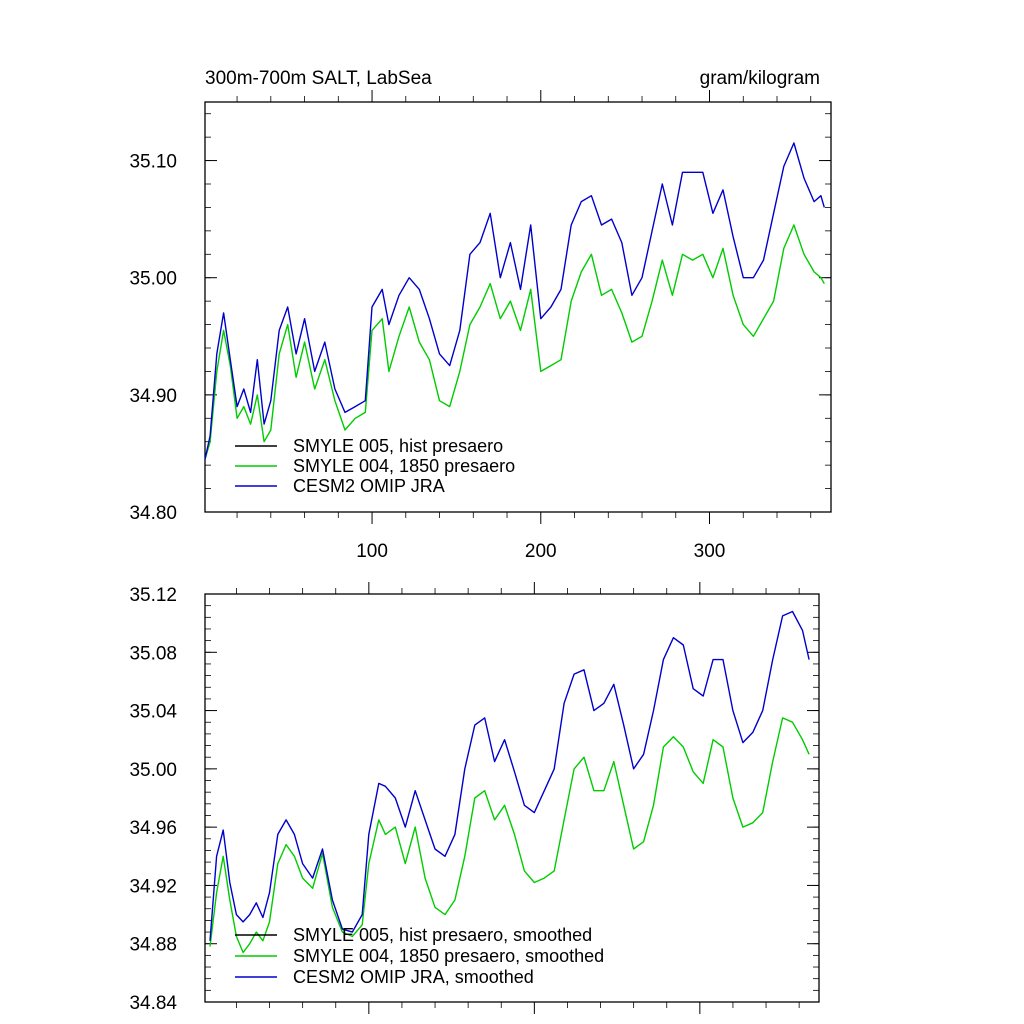  Describe the element at coordinates (153, 595) in the screenshot. I see `y-tick-label: 35.12` at that location.